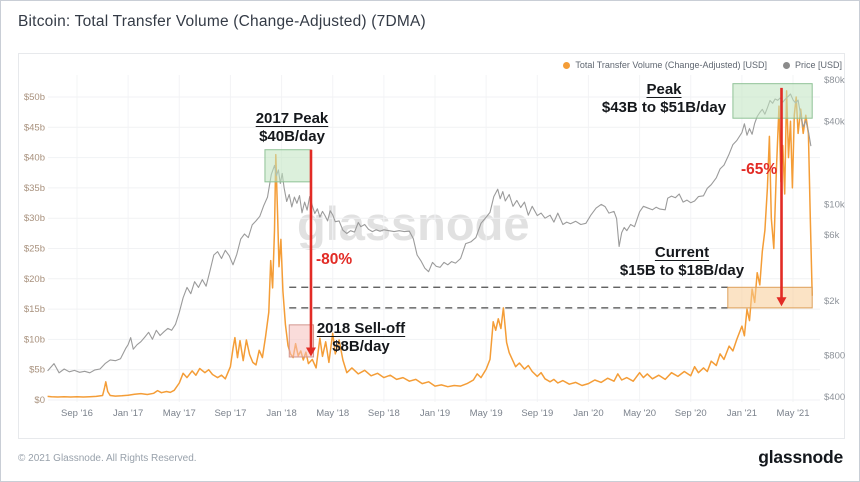 Image resolution: width=860 pixels, height=482 pixels. Describe the element at coordinates (34, 158) in the screenshot. I see `y-axis-left-tick-label: $40b` at that location.